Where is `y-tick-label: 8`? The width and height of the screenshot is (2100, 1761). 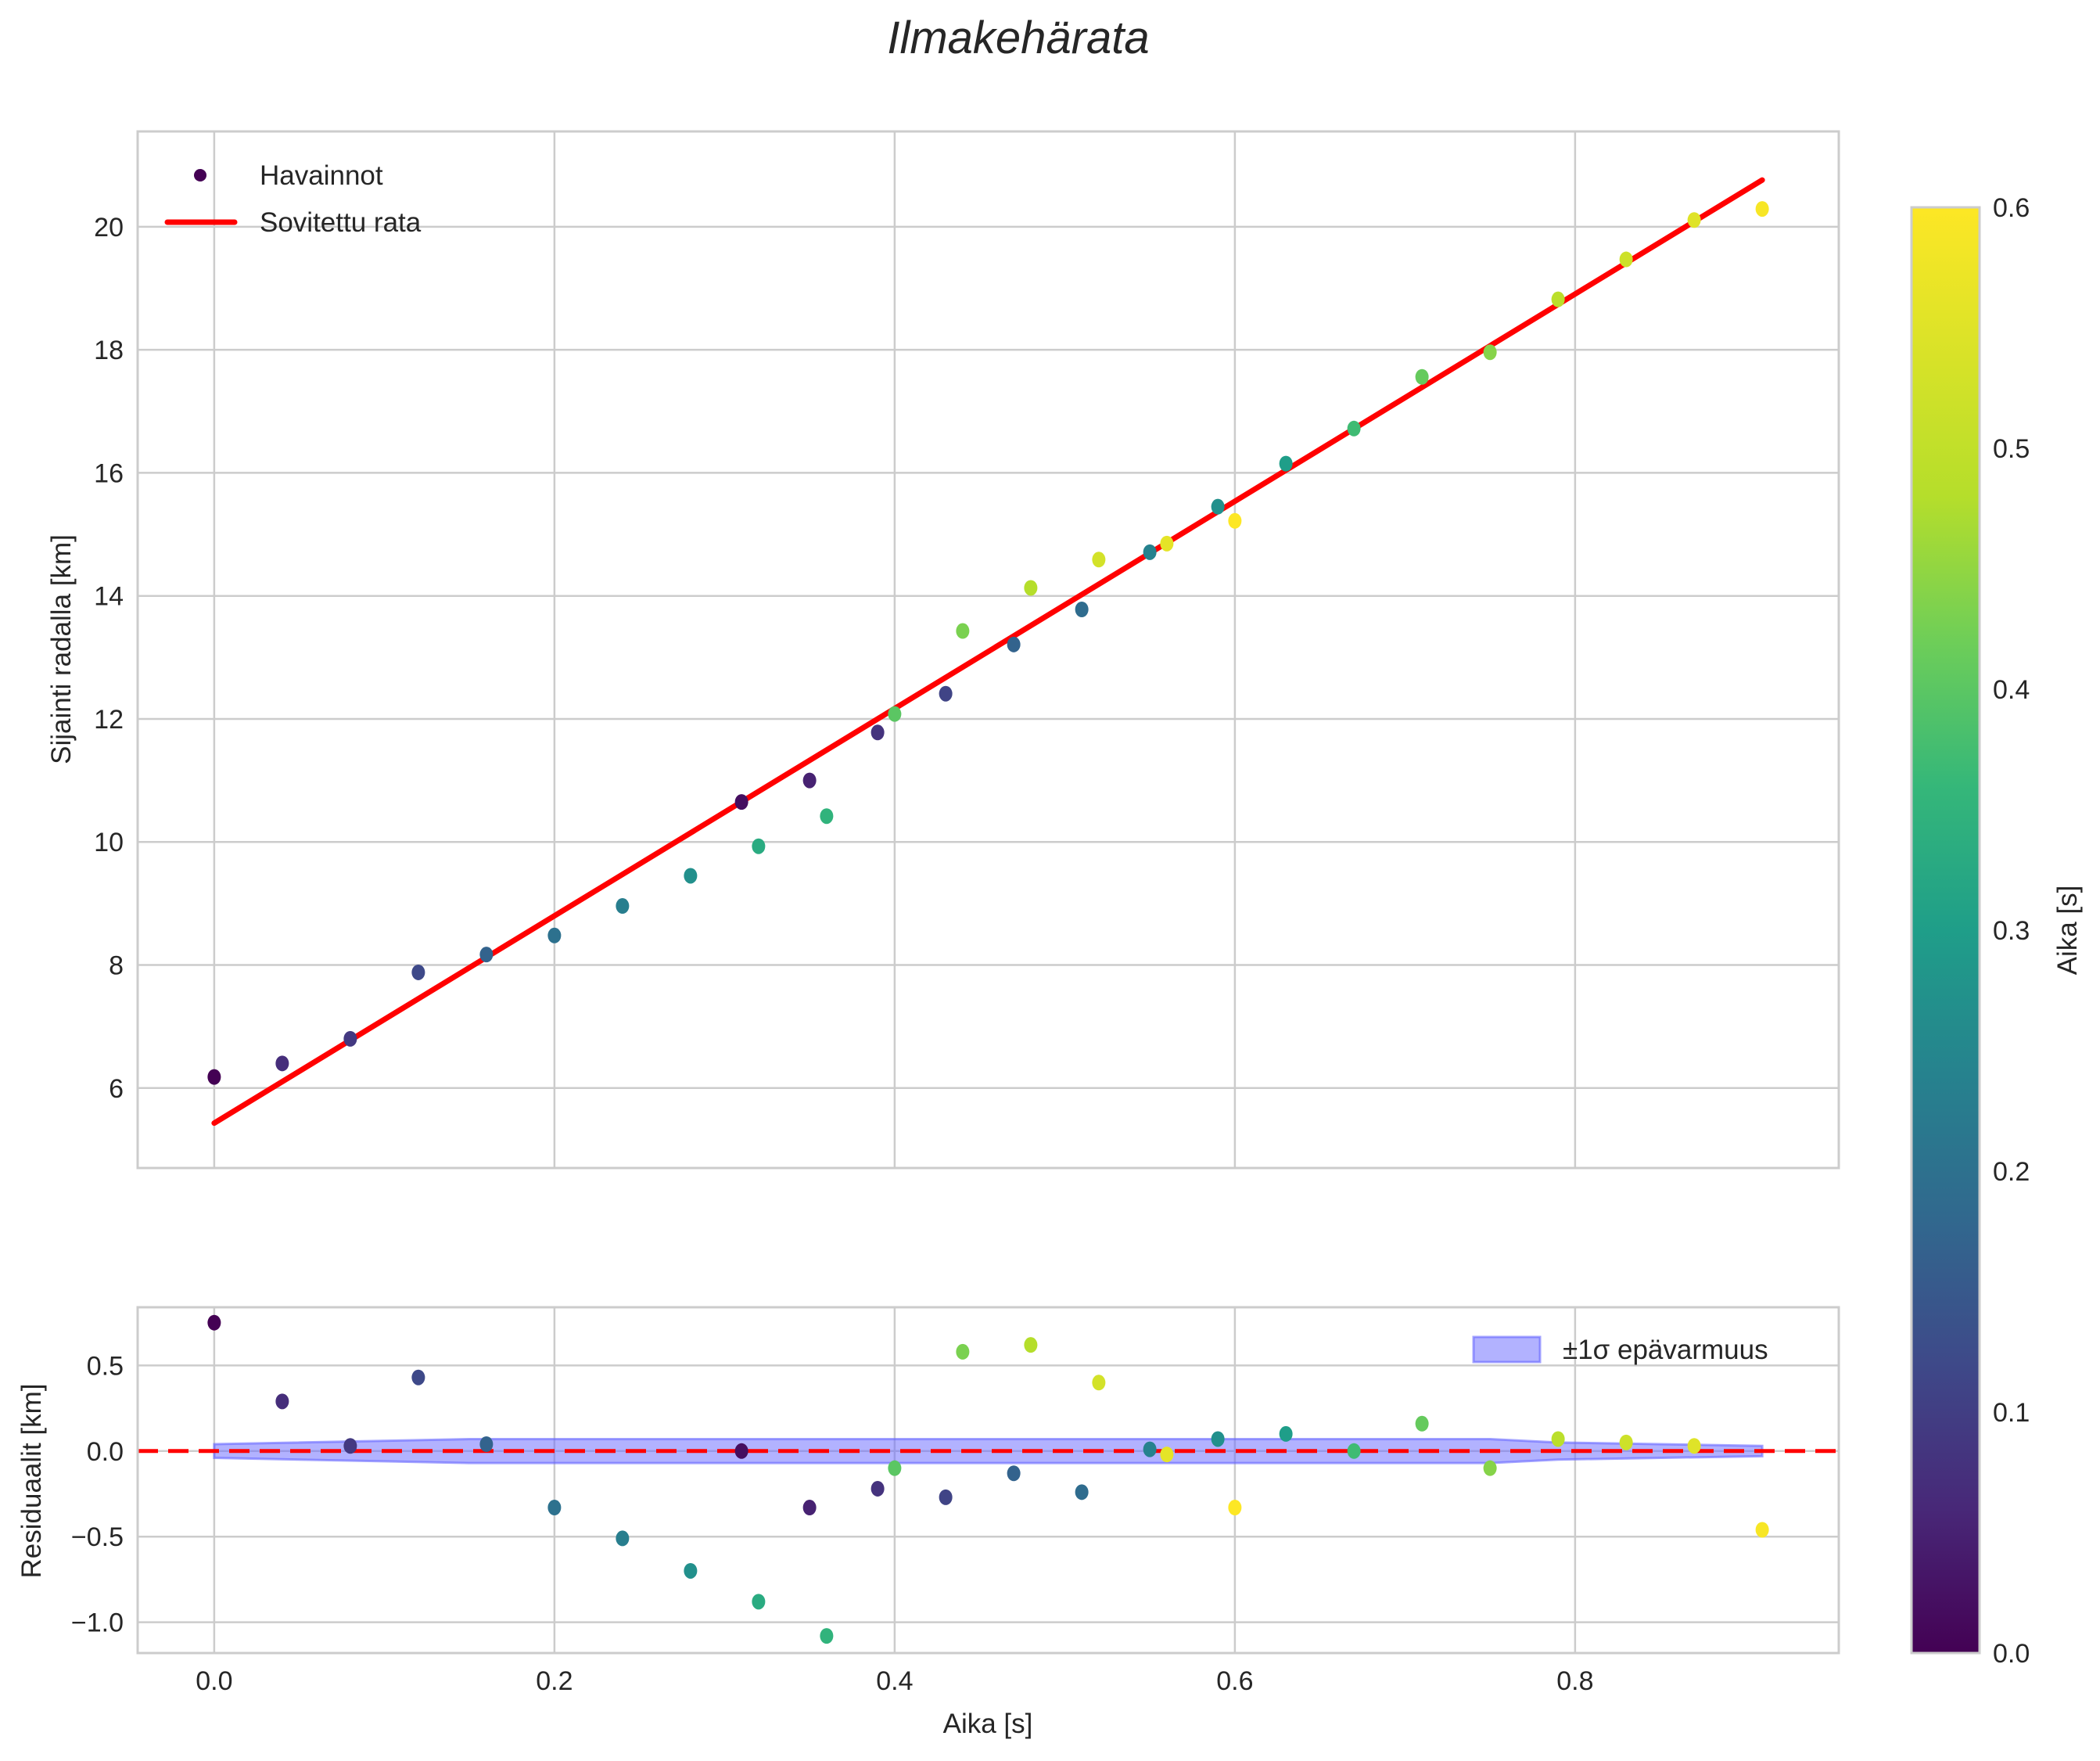 y-tick-label: 8 is located at coordinates (116, 966).